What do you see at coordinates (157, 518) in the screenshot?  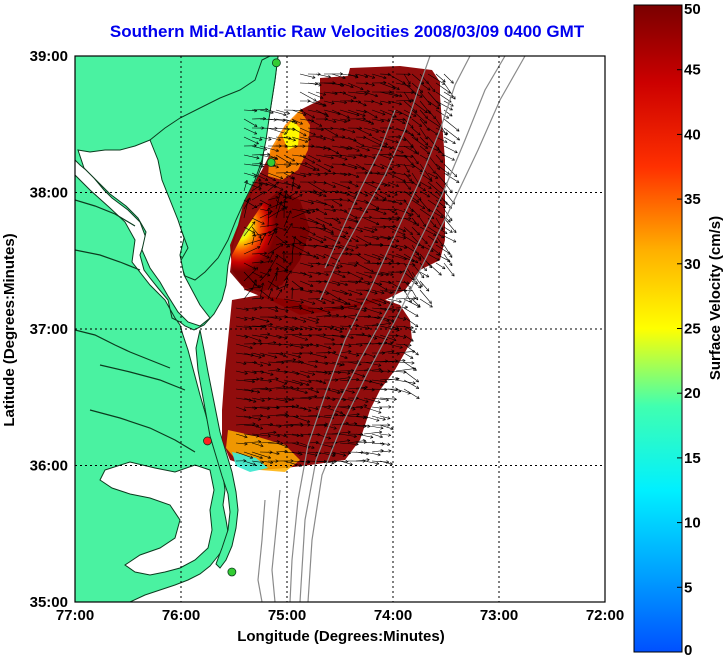 I see `pamlico-sound` at bounding box center [157, 518].